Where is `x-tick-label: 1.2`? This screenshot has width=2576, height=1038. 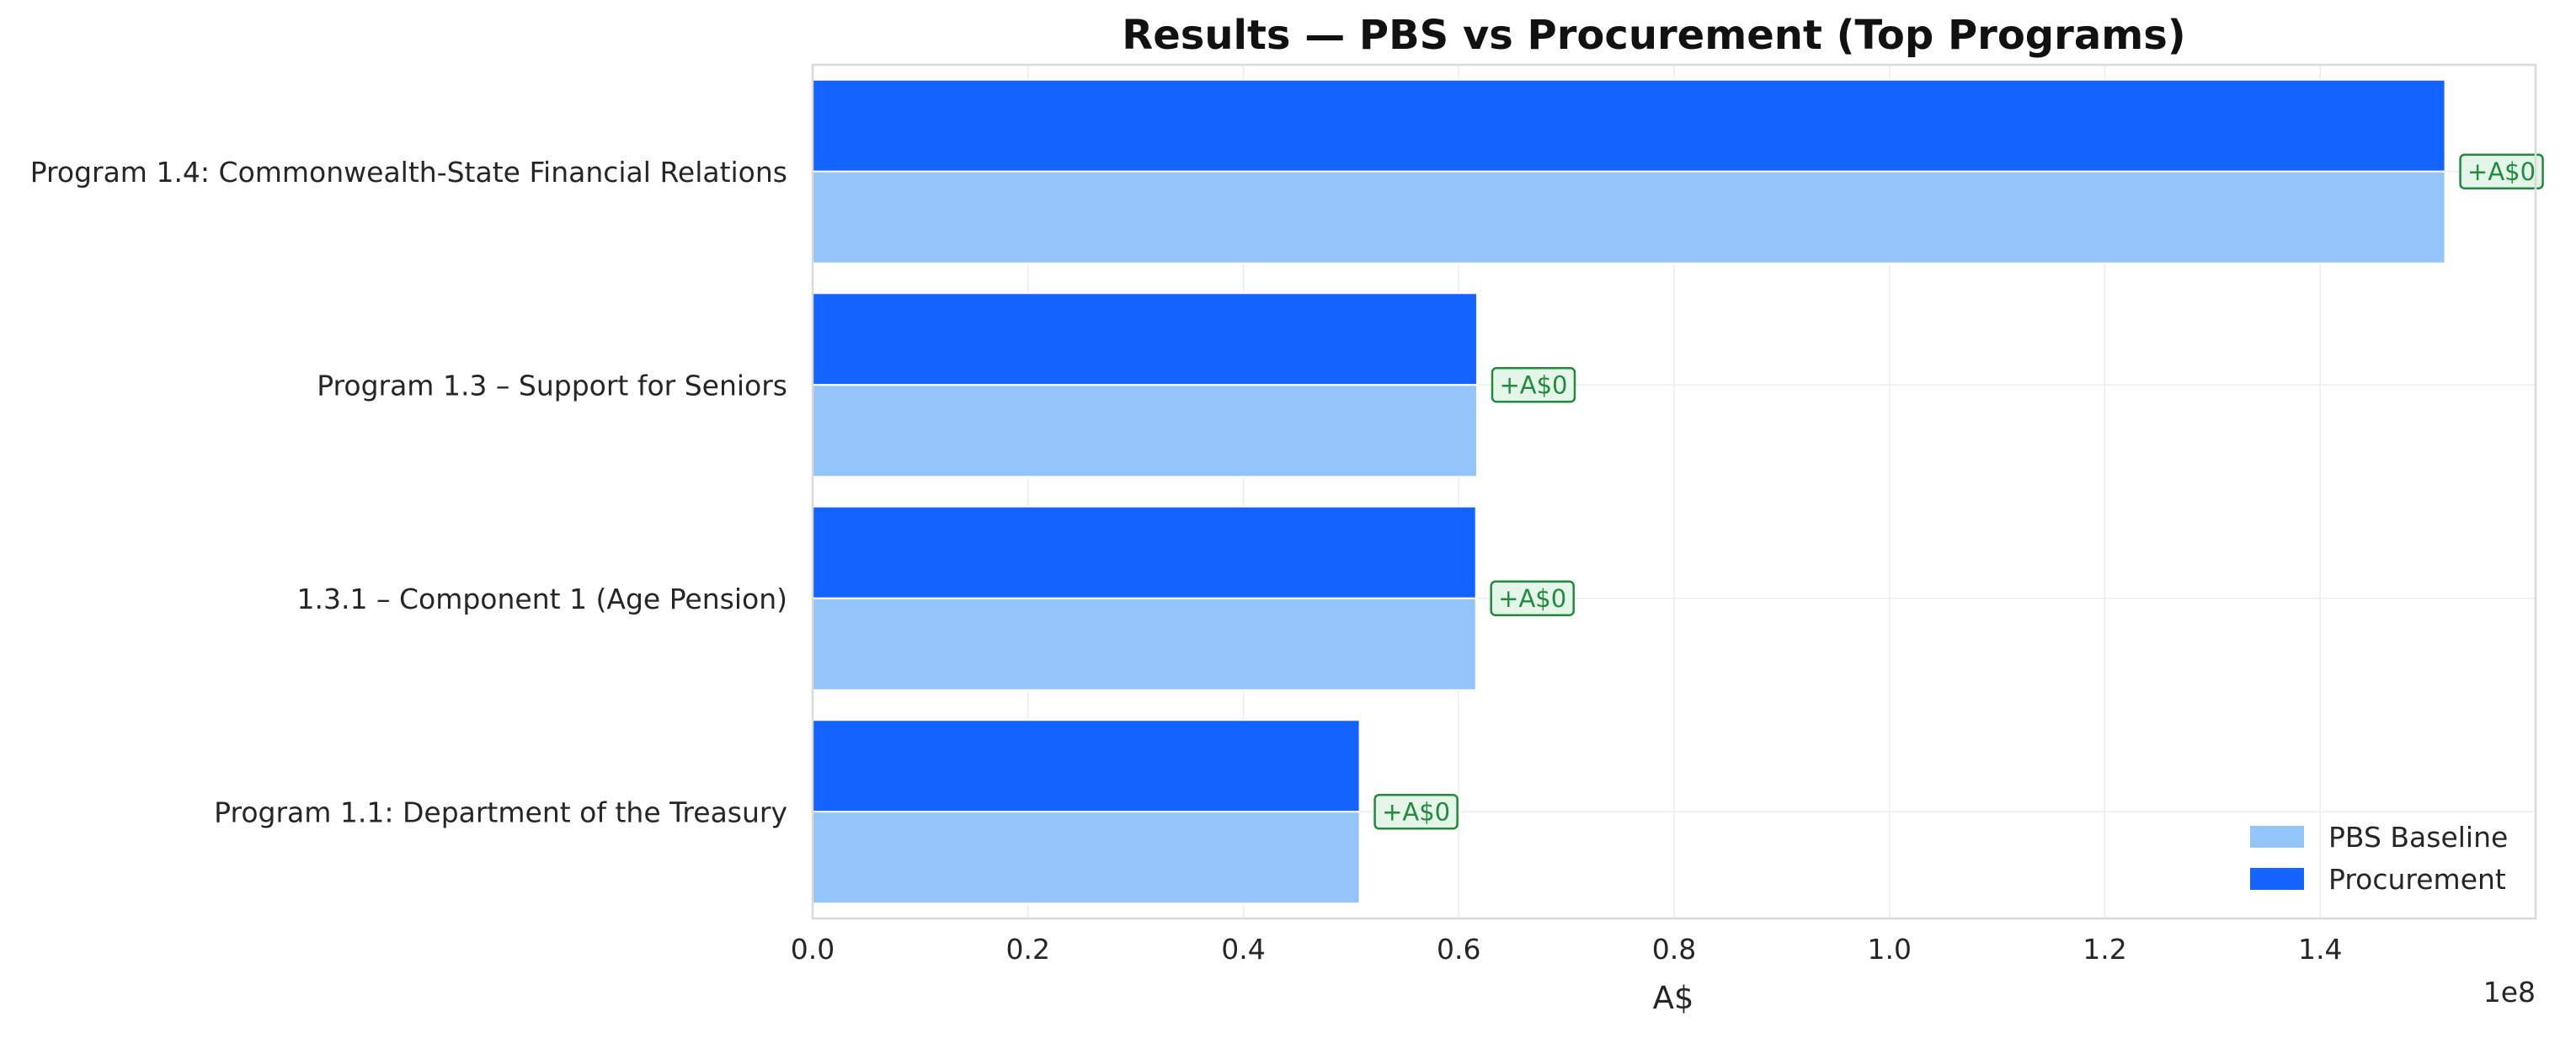
x-tick-label: 1.2 is located at coordinates (2104, 949).